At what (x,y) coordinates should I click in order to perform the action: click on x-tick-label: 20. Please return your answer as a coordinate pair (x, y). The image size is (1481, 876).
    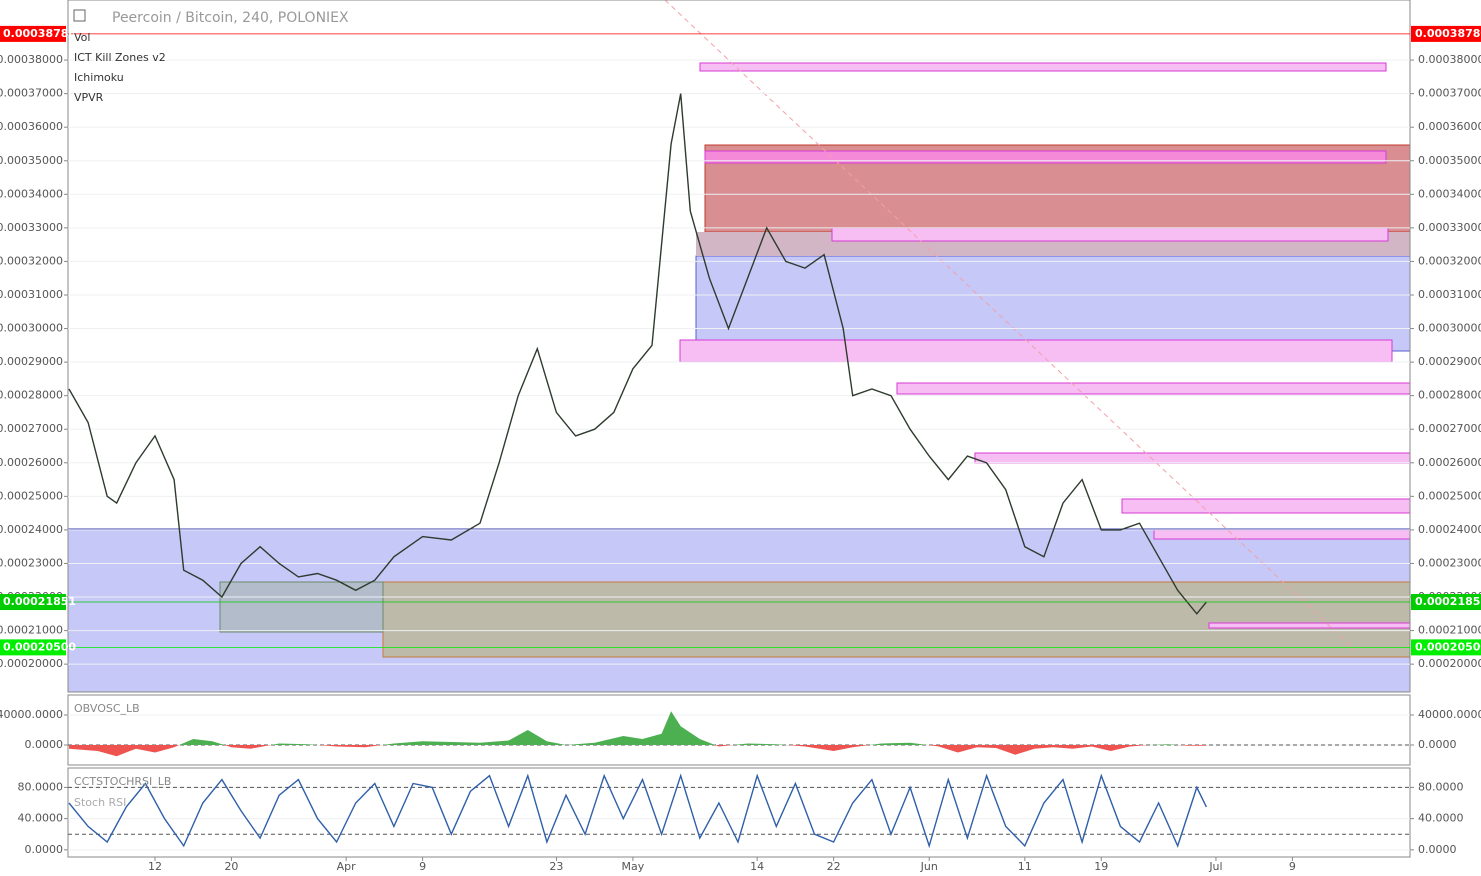
    Looking at the image, I should click on (231, 866).